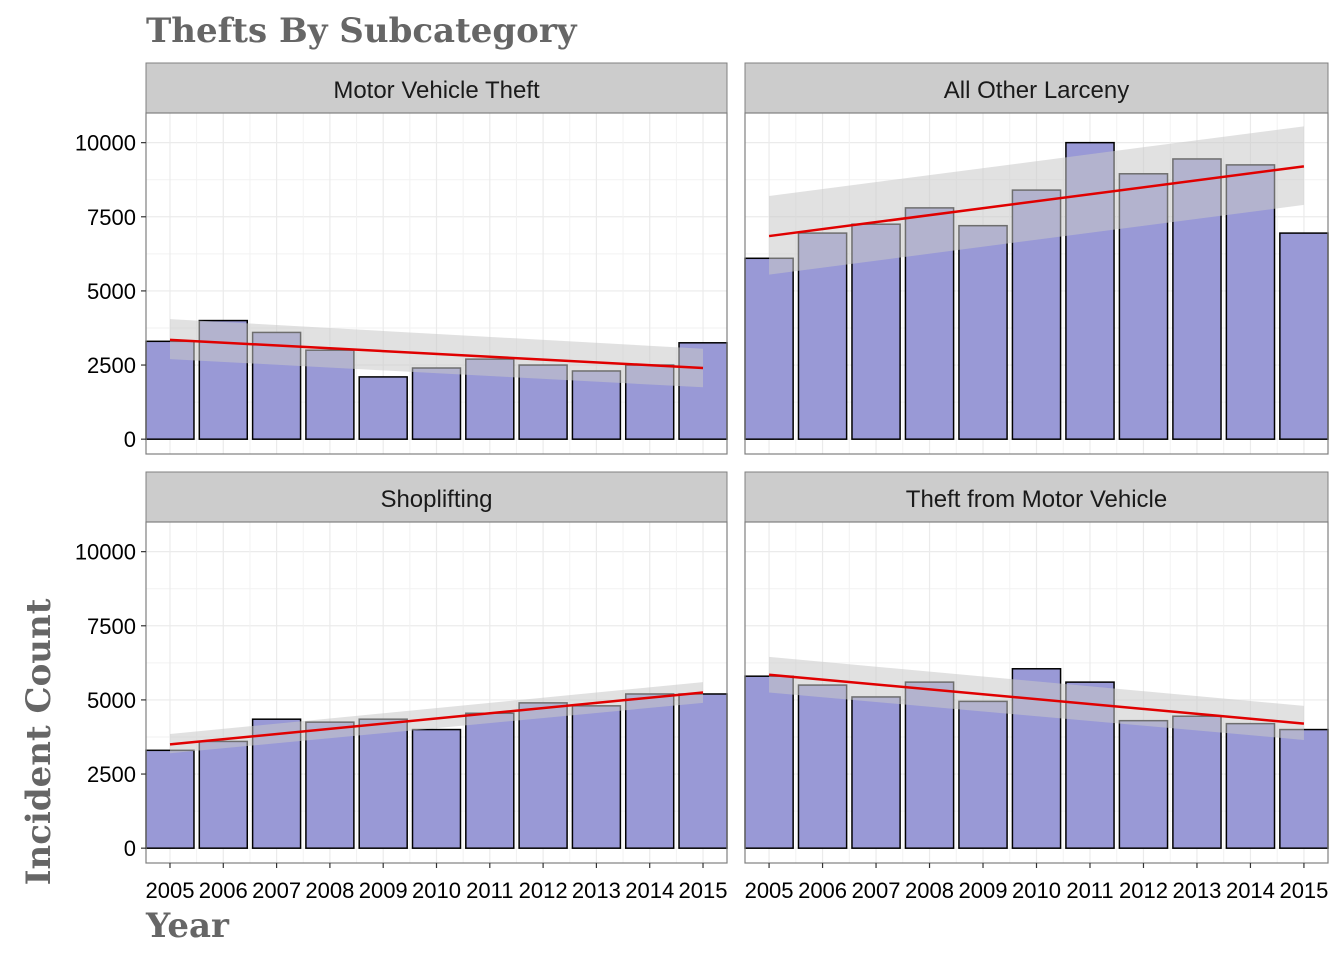  What do you see at coordinates (362, 31) in the screenshot?
I see `chart-title: Thefts By Subcategory` at bounding box center [362, 31].